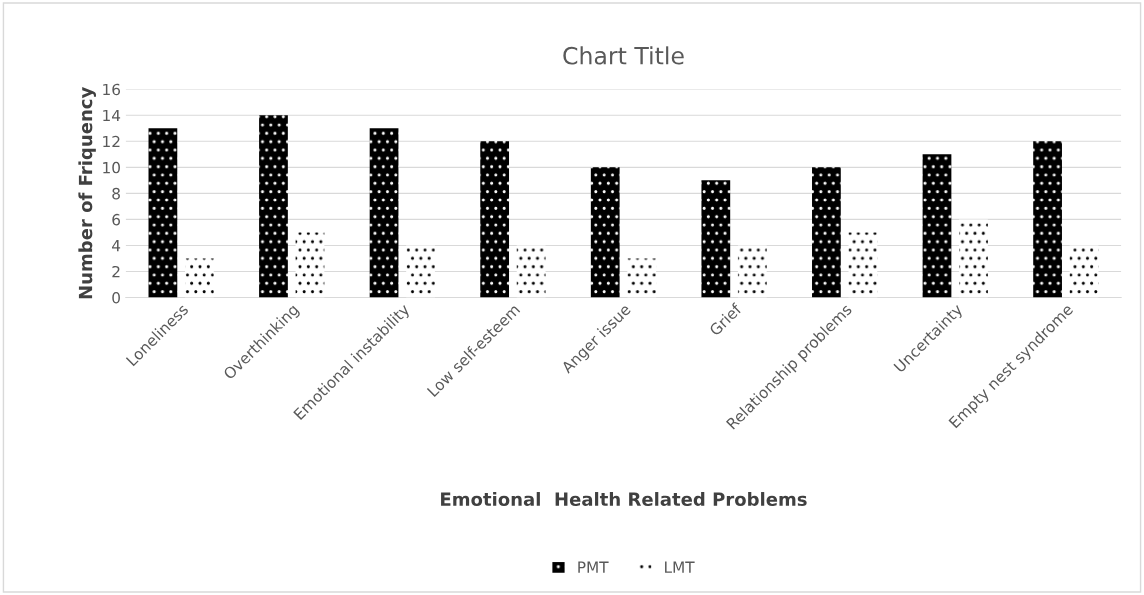 This screenshot has height=595, width=1144. I want to click on y-tick-label: 0, so click(116, 297).